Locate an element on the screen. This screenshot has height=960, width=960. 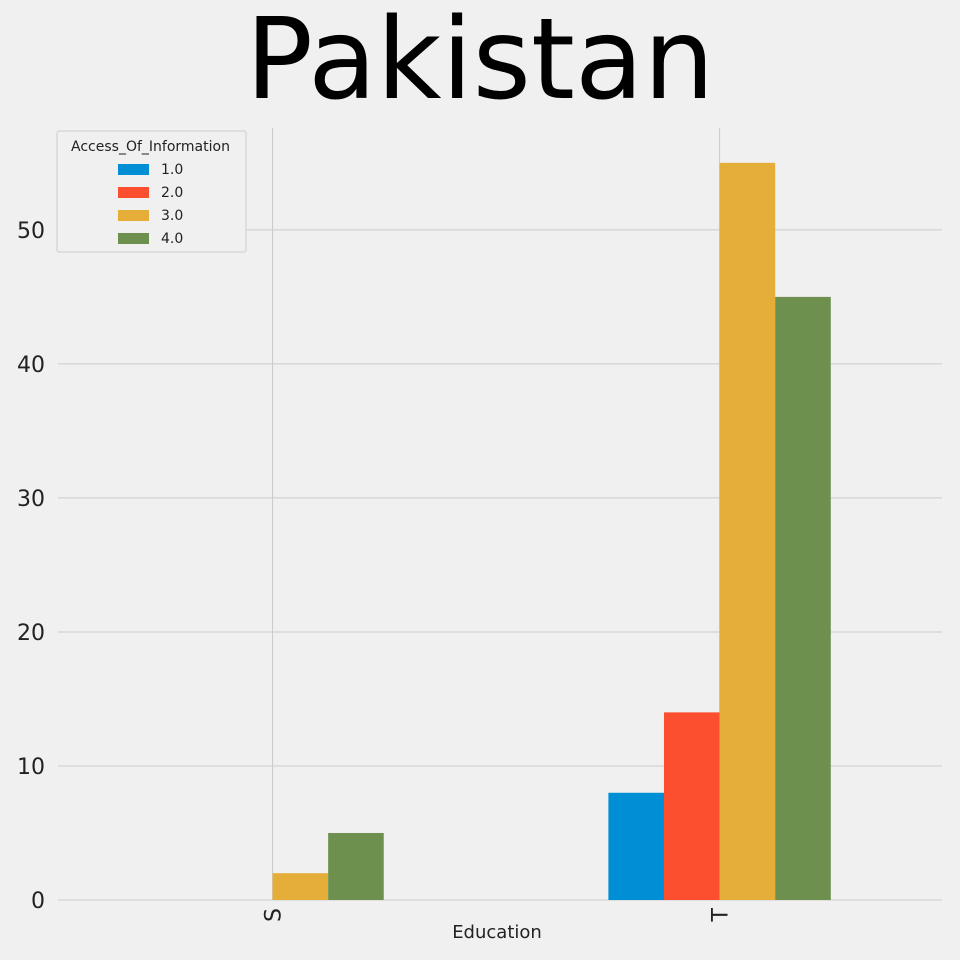
bar-S-4.0 is located at coordinates (356, 866).